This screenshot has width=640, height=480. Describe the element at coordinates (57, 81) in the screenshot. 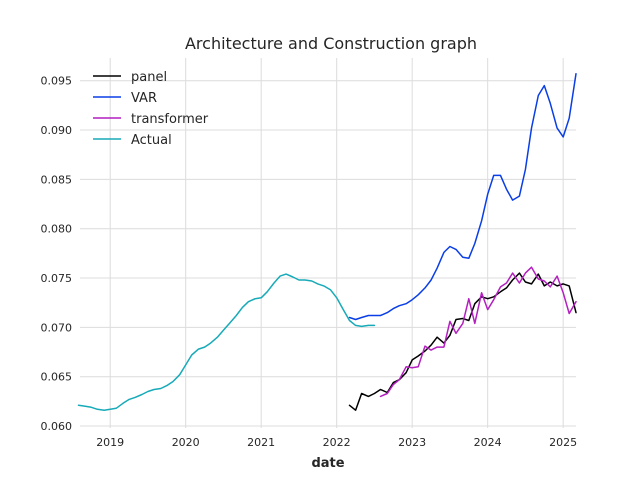

I see `y-tick-label: 0.095` at that location.